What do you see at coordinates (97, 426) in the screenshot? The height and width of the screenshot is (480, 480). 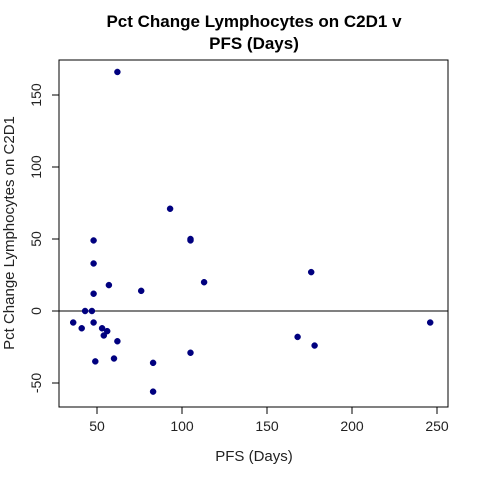 I see `x-tick-label: 50` at bounding box center [97, 426].